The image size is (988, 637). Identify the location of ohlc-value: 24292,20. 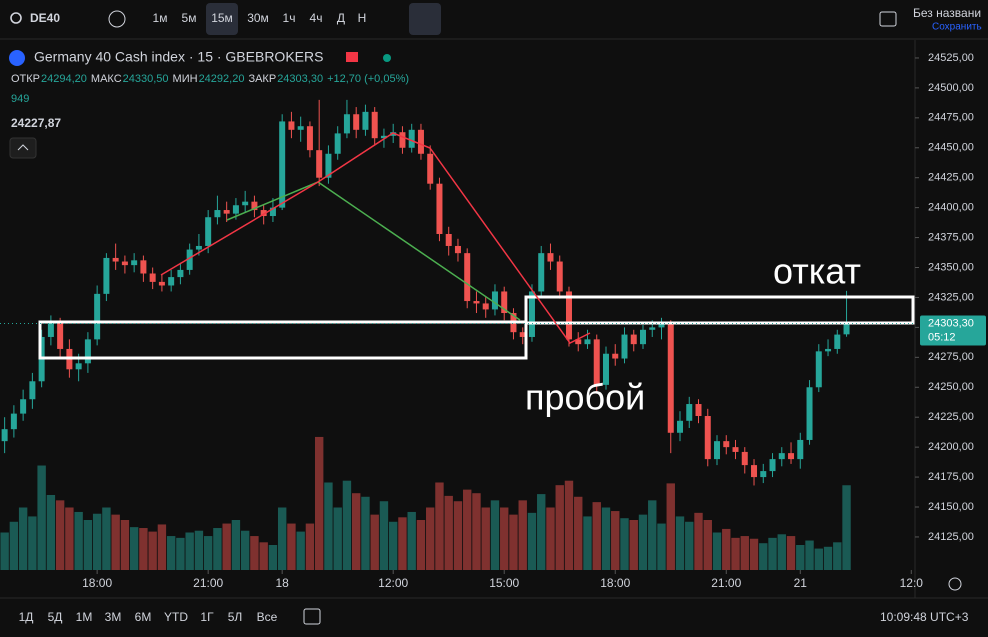
(222, 79).